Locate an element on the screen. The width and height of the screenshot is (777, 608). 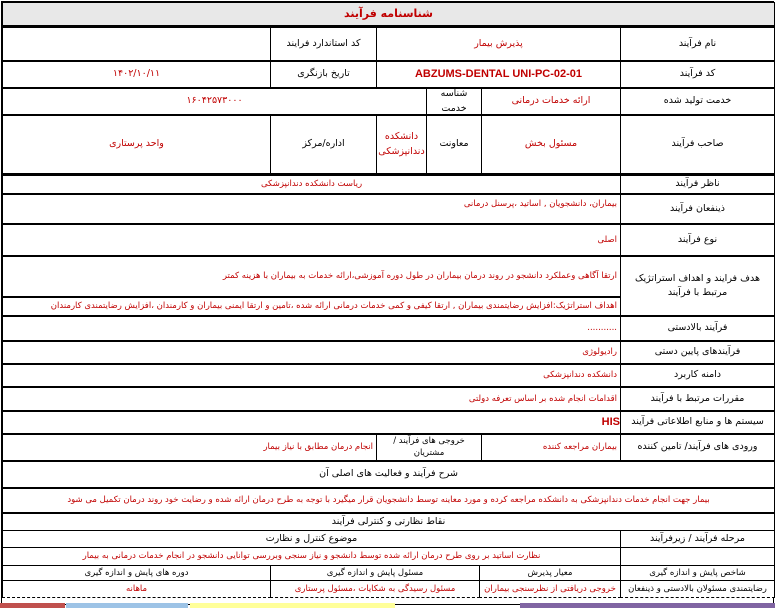
value-downstream: رادیولوژی is located at coordinates (311, 352).